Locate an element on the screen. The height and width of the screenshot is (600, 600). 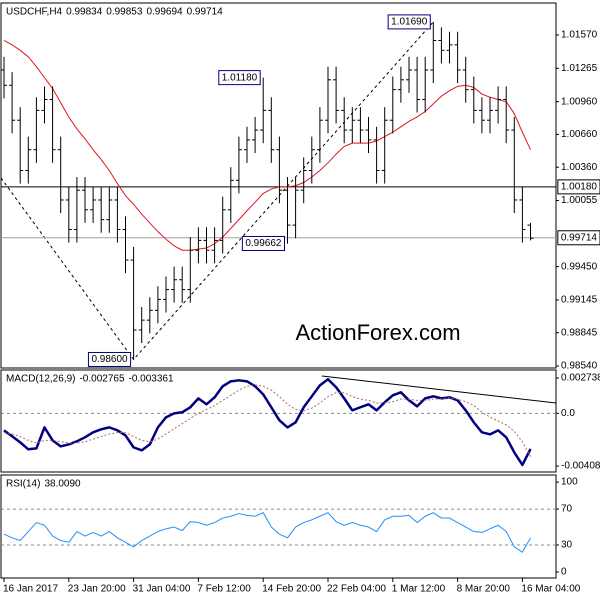
last-price-label is located at coordinates (578, 238).